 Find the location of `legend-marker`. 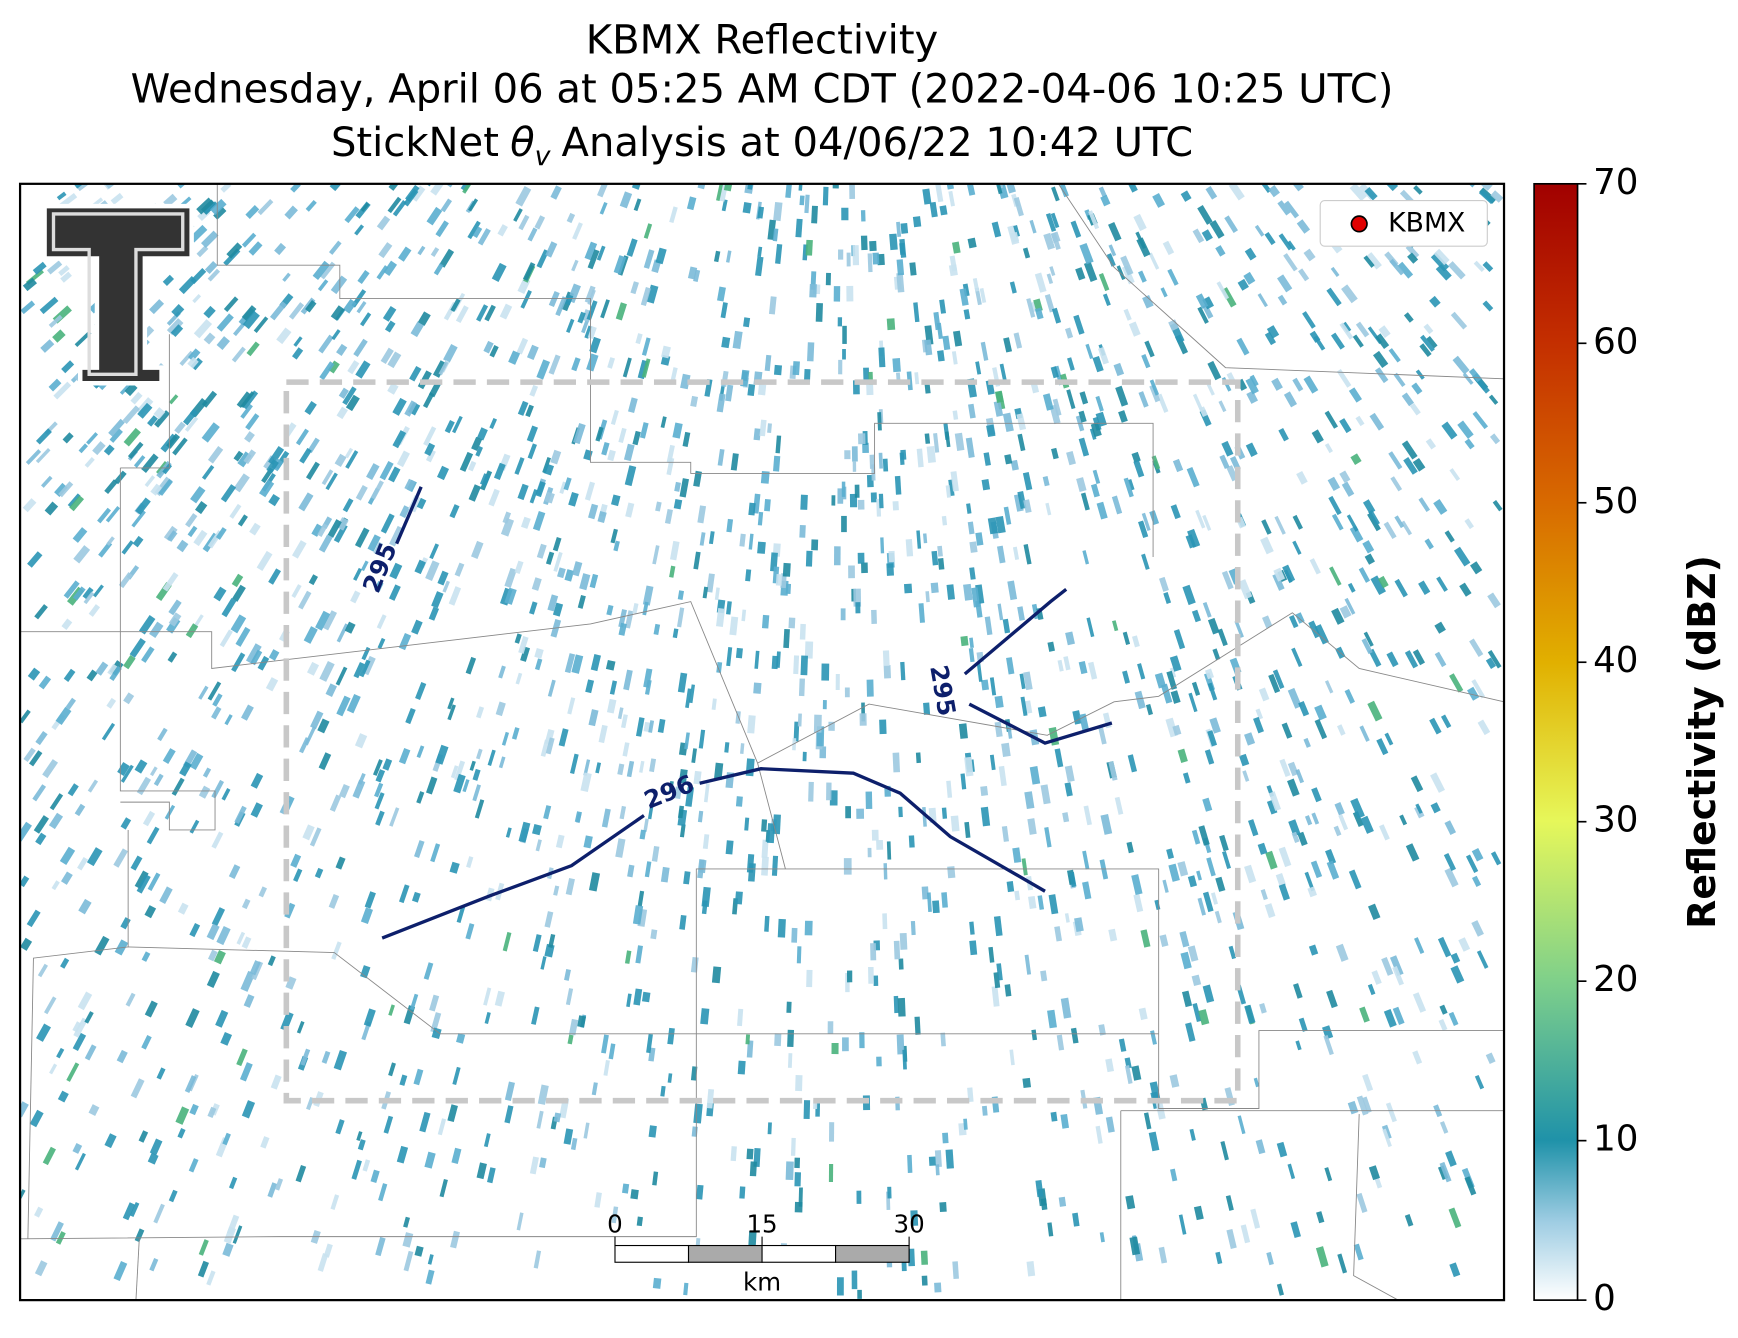

legend-marker is located at coordinates (1359, 224).